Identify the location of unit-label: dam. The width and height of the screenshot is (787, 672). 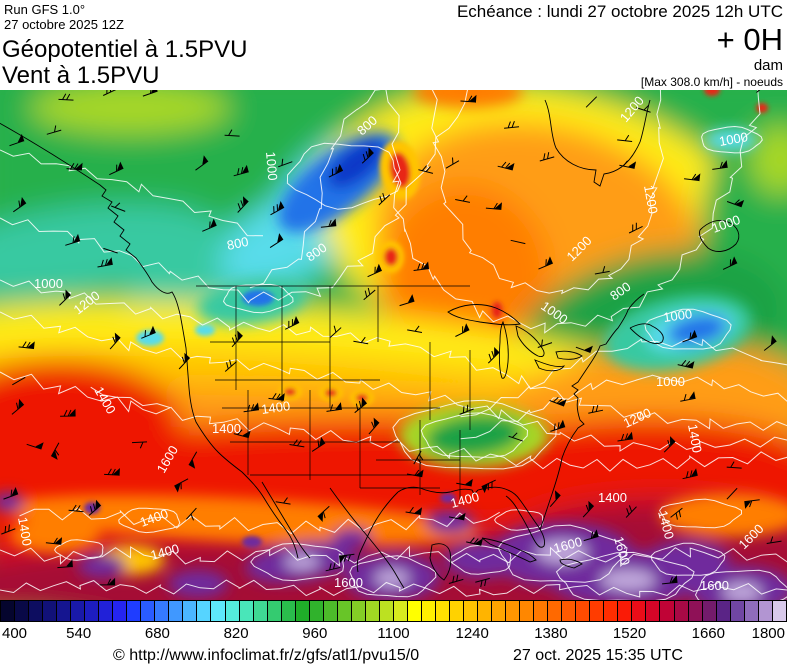
(768, 65).